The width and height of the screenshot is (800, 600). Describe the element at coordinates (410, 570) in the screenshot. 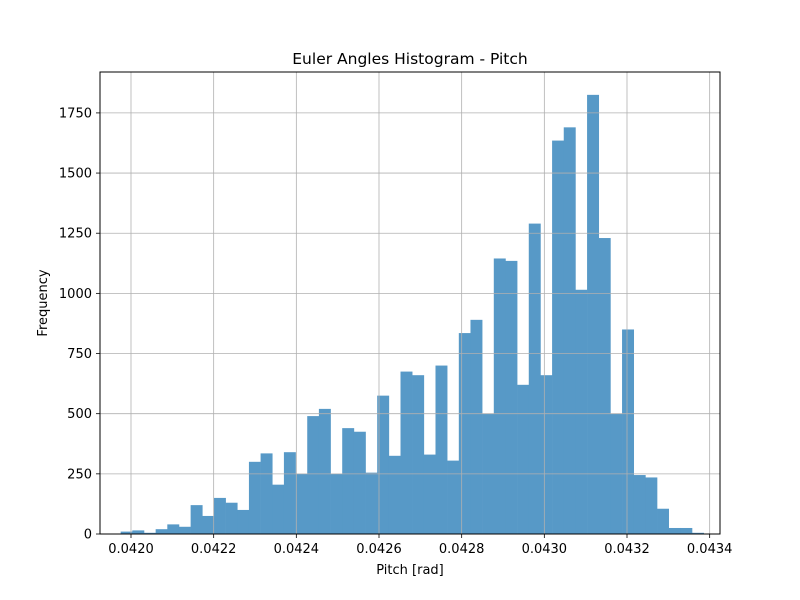

I see `x-axis-label: Pitch [rad]` at that location.